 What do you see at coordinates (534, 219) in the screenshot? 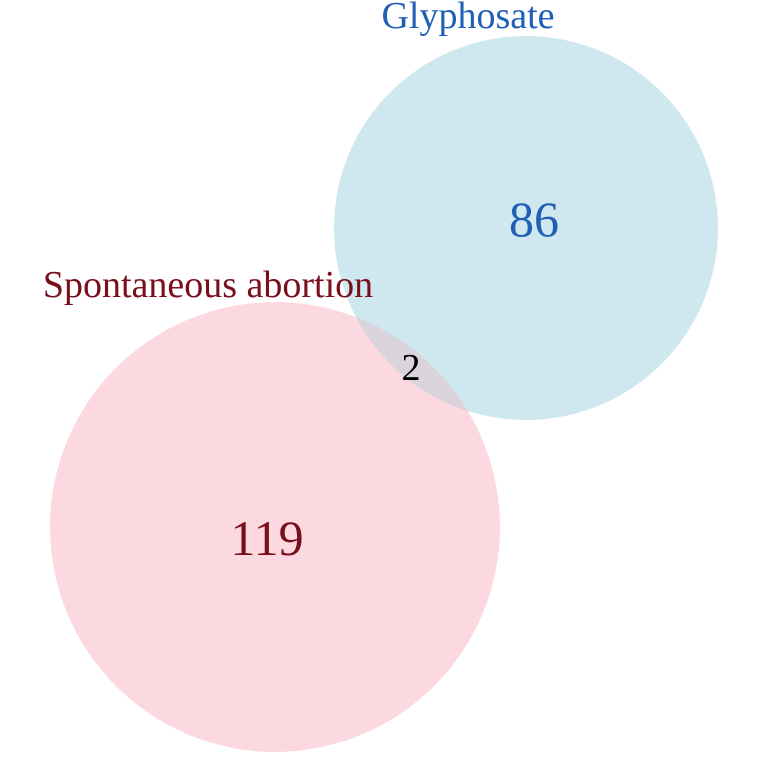
I see `glyphosate-only-count: 86` at bounding box center [534, 219].